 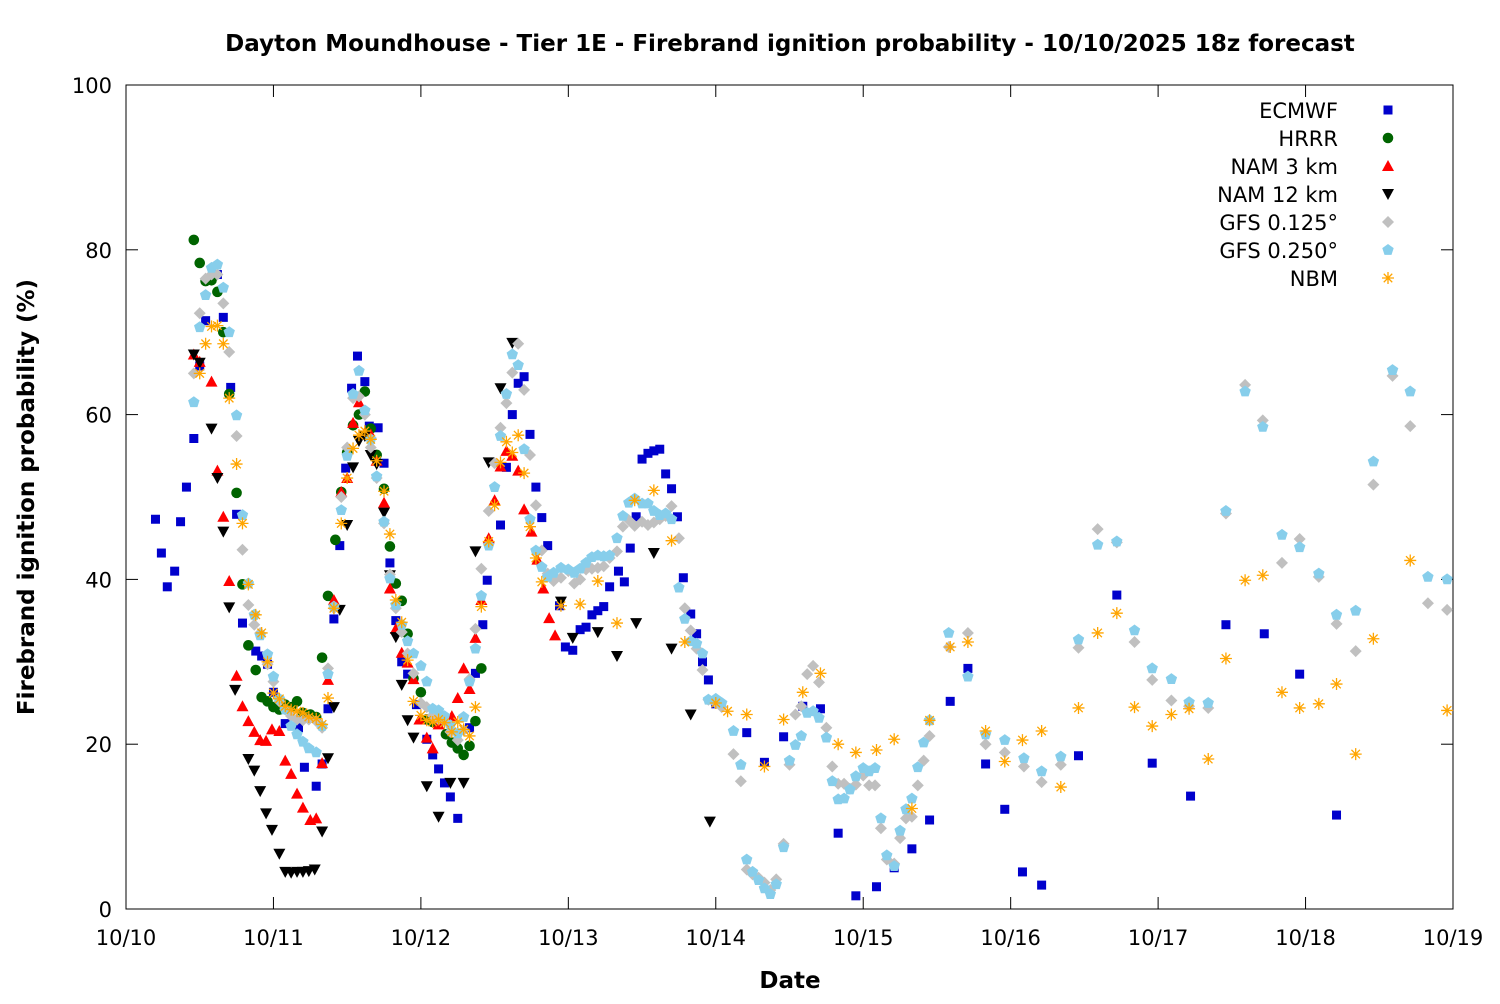 I want to click on legend-marker-nam-3-km, so click(x=1388, y=165).